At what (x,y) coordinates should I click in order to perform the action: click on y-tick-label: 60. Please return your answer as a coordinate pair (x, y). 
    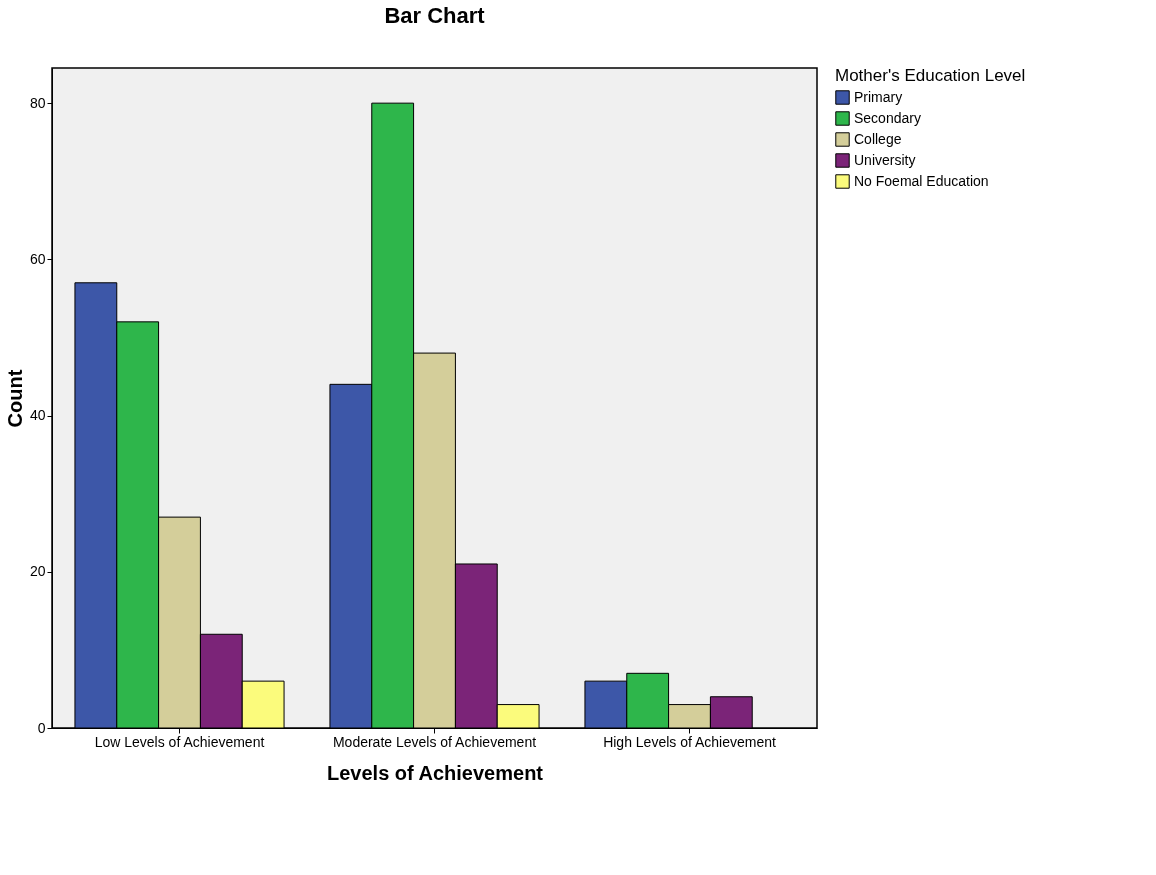
    Looking at the image, I should click on (37, 258).